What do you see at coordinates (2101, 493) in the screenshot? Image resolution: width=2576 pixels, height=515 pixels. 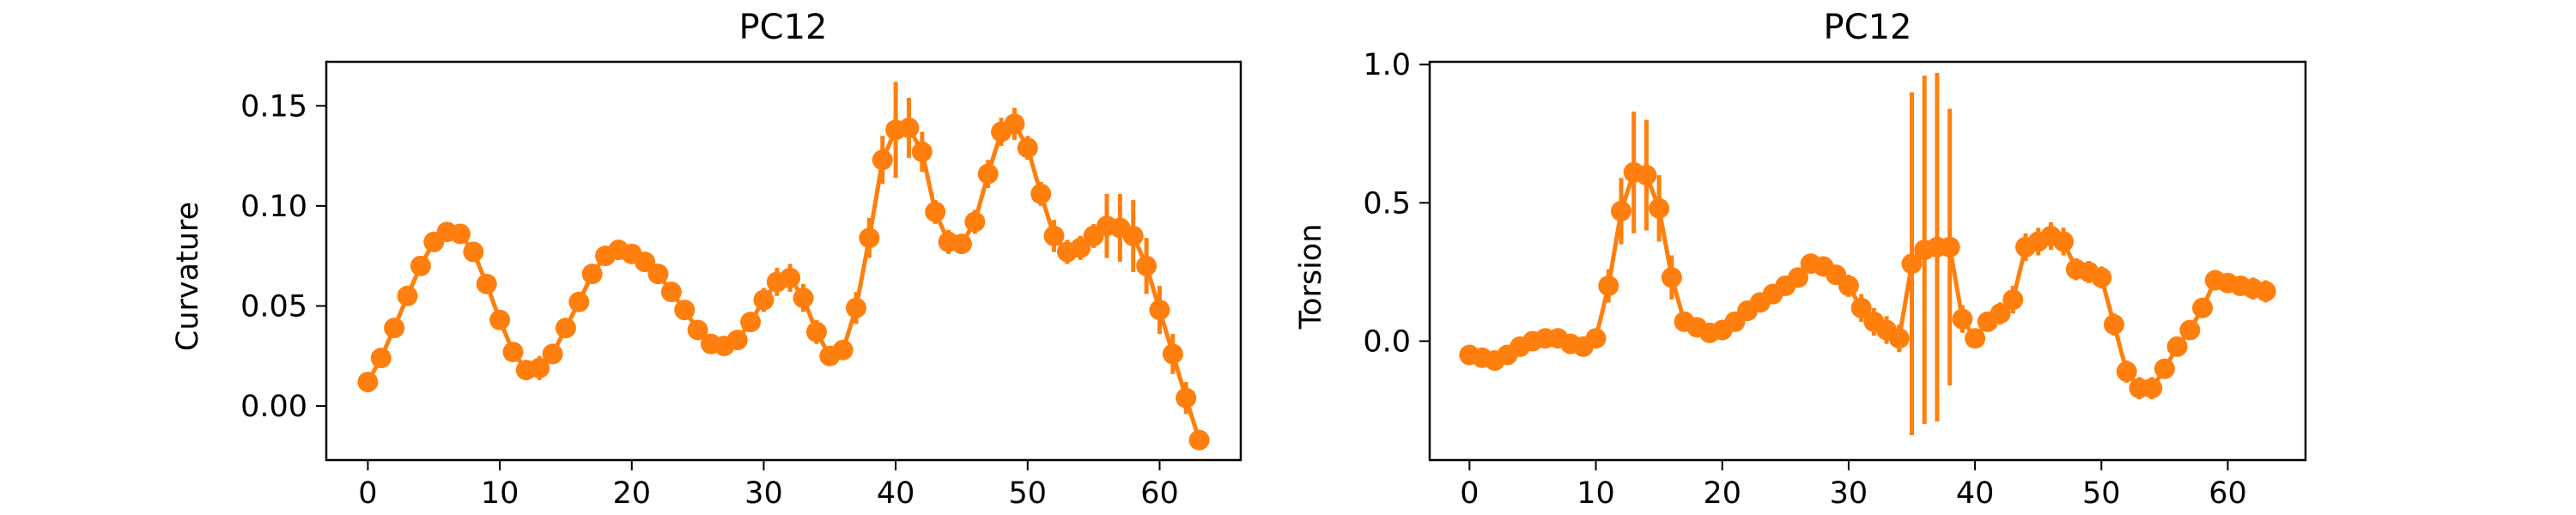 I see `torsion-x-tick-label: 50` at bounding box center [2101, 493].